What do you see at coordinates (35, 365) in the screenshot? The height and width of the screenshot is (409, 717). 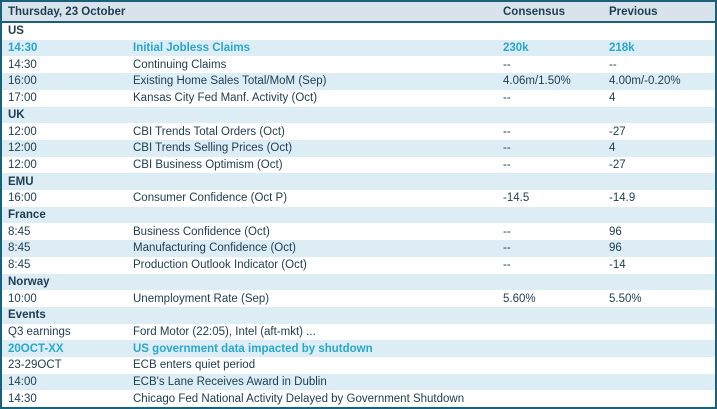 I see `time-cell: 23-29OCT` at bounding box center [35, 365].